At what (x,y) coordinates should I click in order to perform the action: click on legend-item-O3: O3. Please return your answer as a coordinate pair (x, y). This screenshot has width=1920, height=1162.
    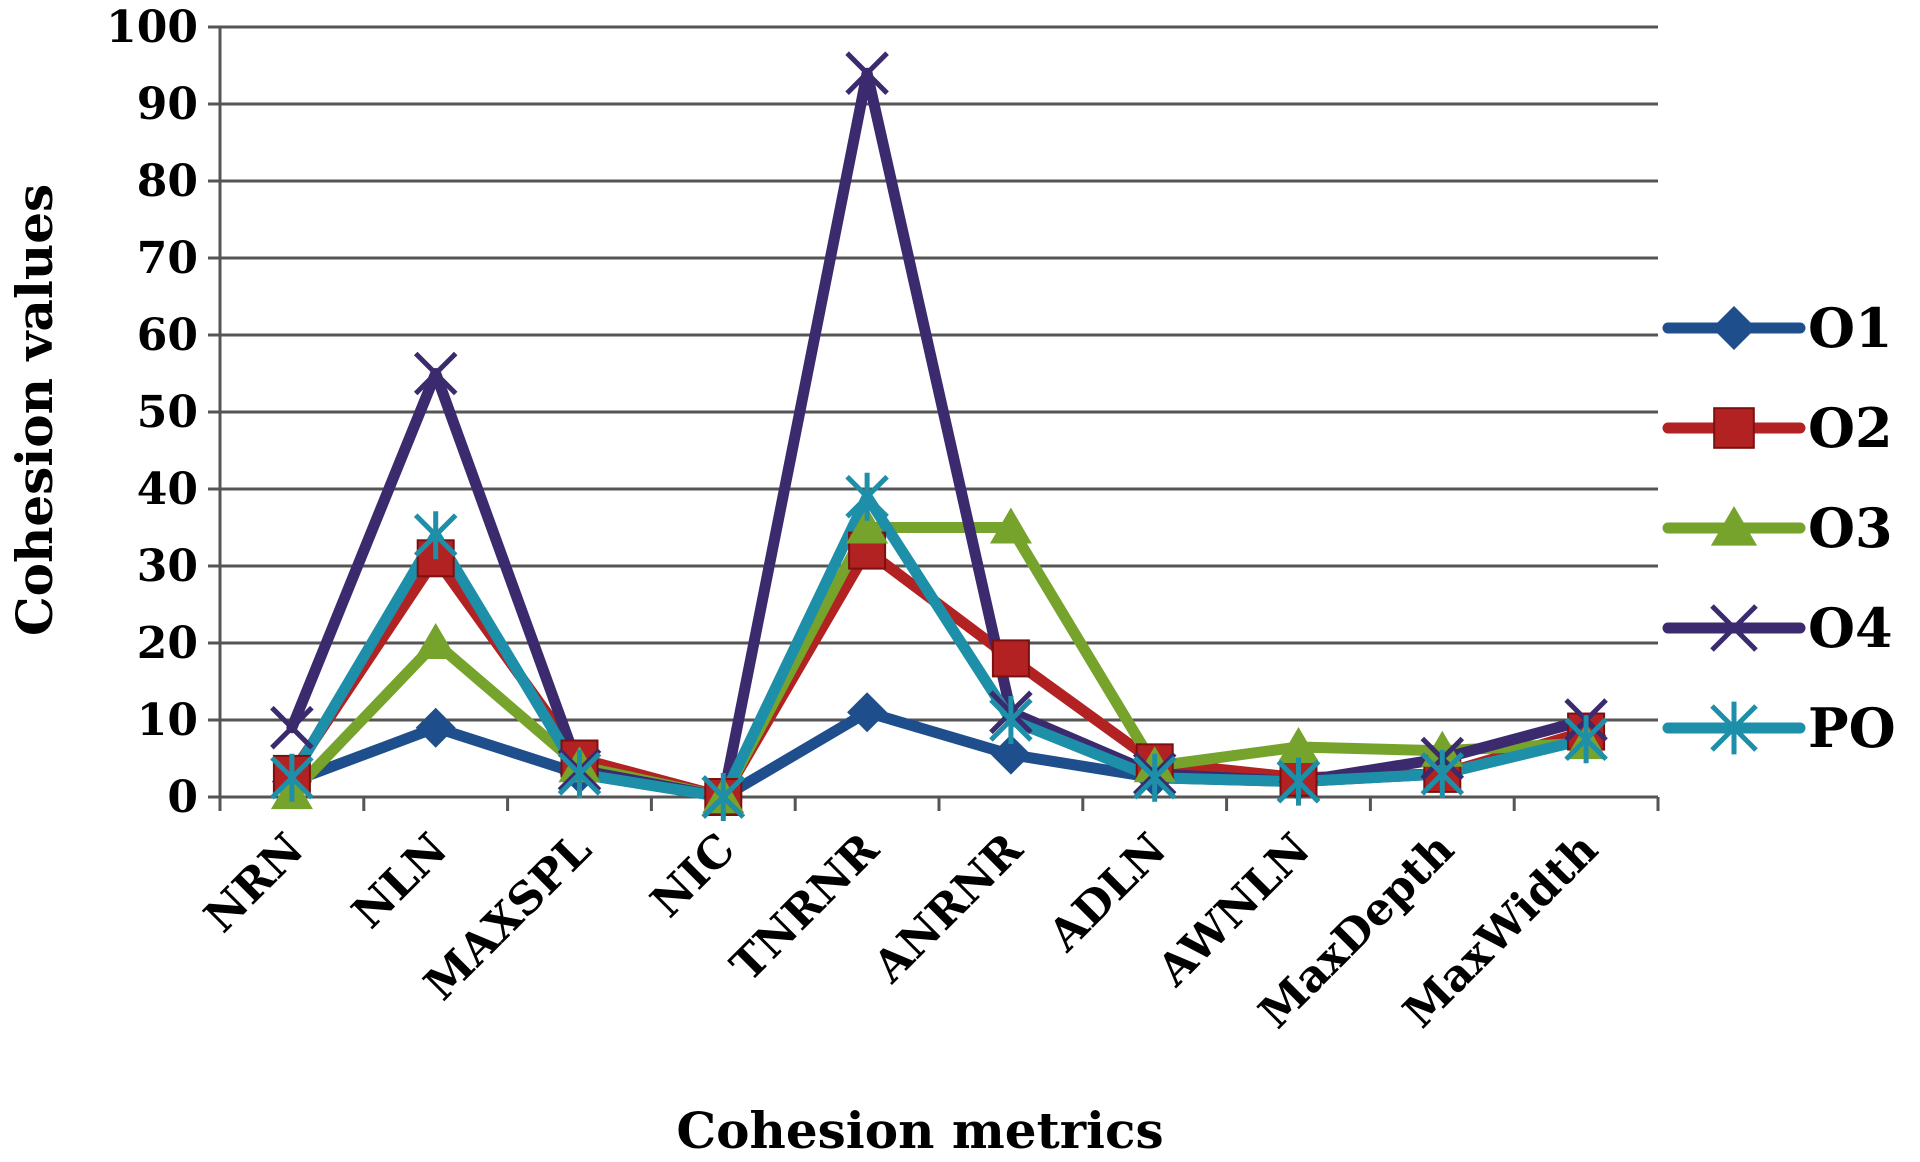
    Looking at the image, I should click on (1777, 528).